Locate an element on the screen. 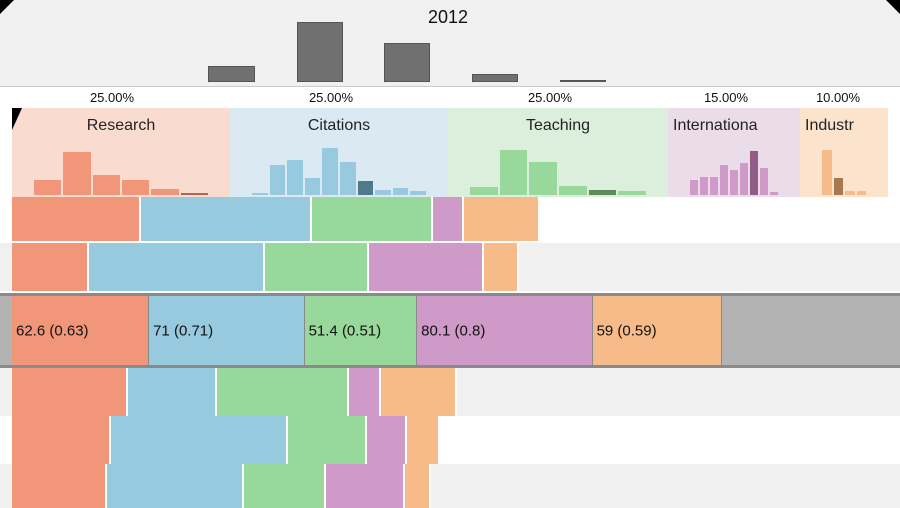 This screenshot has height=508, width=900. weight-label-citations: 25.00% is located at coordinates (331, 97).